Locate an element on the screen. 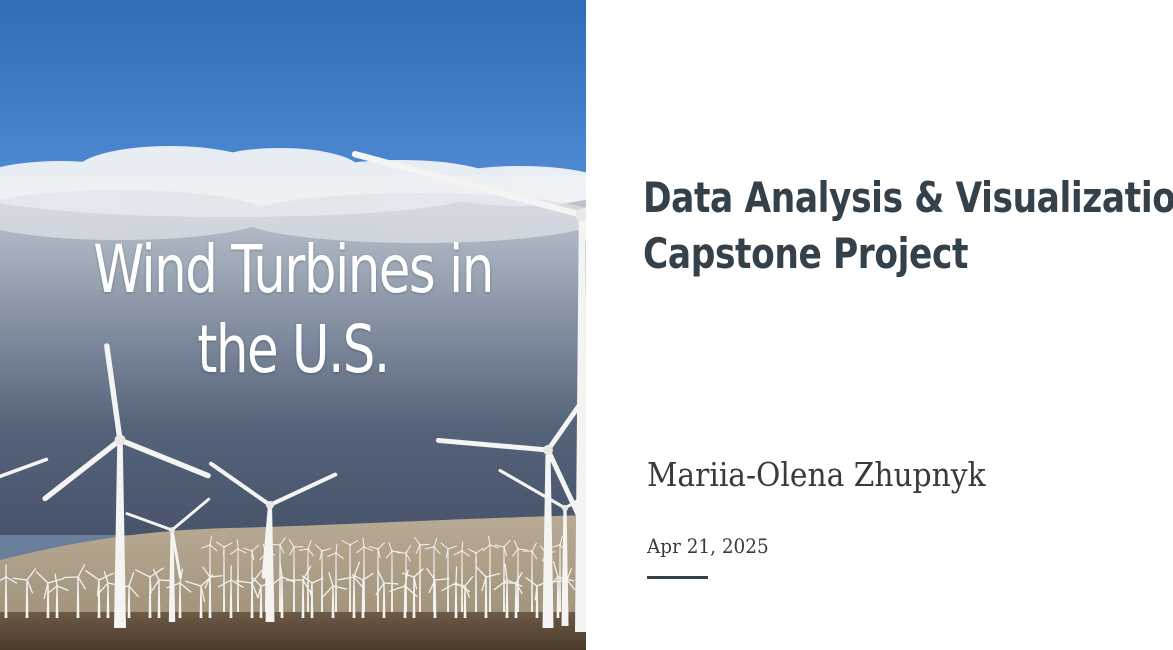 The image size is (1173, 650). presentation-date: Apr 21, 2025 is located at coordinates (708, 546).